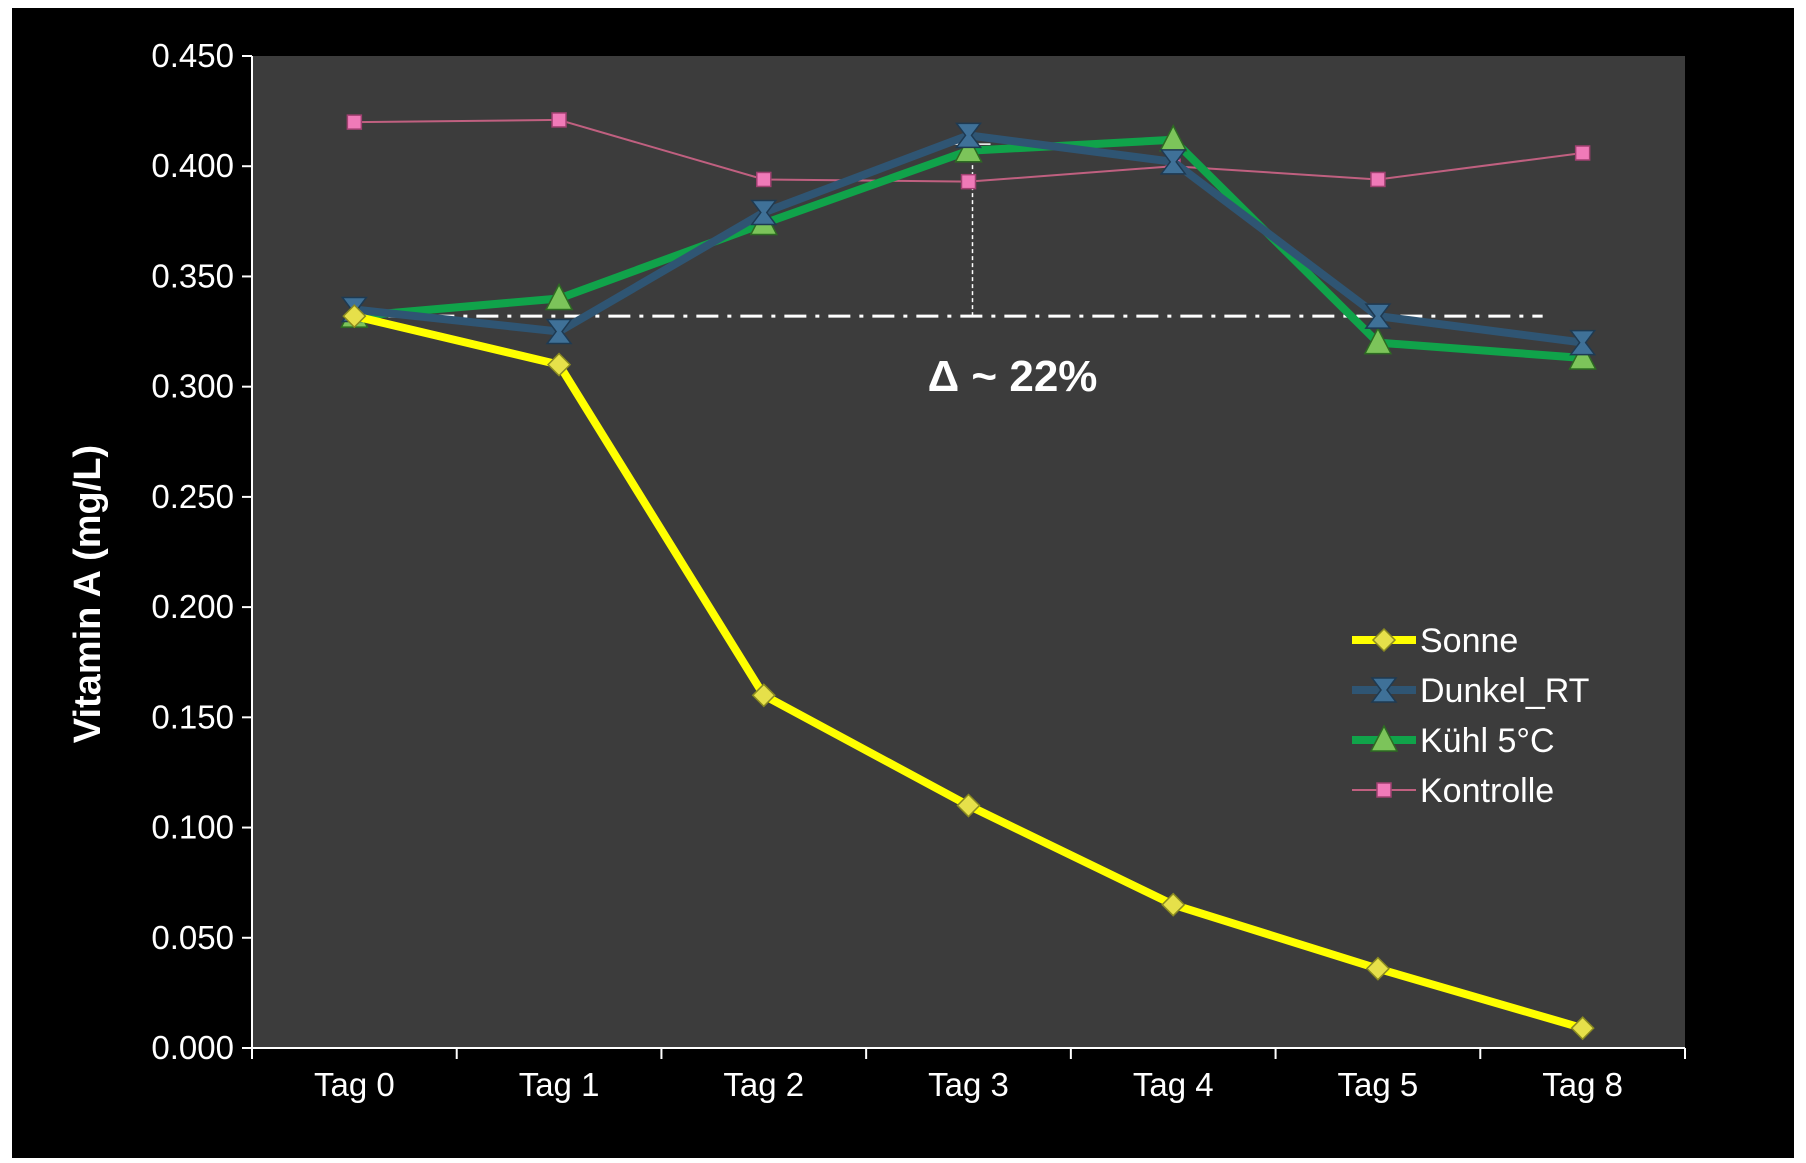  Describe the element at coordinates (763, 1084) in the screenshot. I see `x-tick-label: Tag 2` at that location.